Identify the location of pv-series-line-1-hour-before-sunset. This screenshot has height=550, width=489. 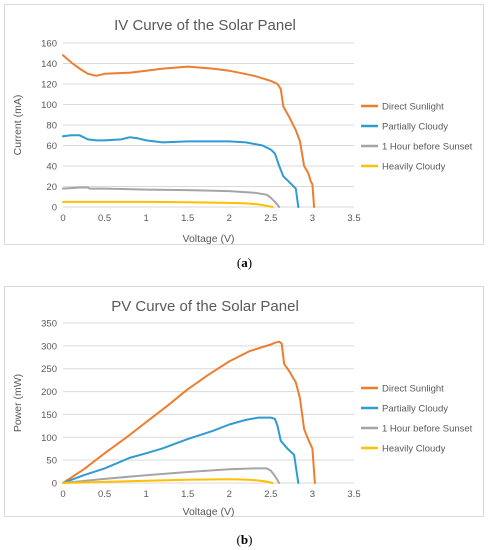
(171, 475).